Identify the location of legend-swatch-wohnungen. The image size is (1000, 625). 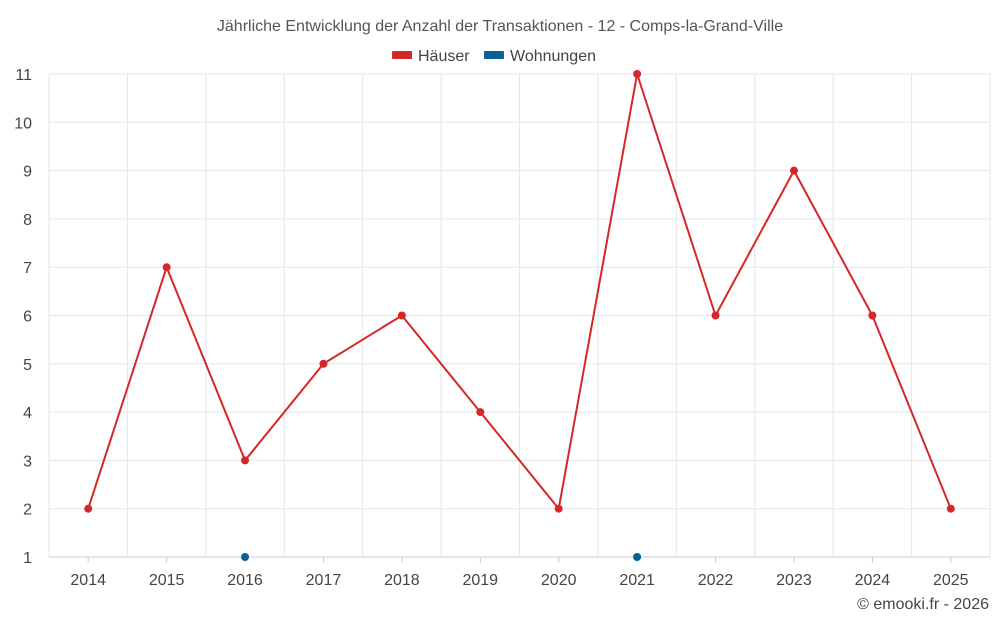
(494, 55).